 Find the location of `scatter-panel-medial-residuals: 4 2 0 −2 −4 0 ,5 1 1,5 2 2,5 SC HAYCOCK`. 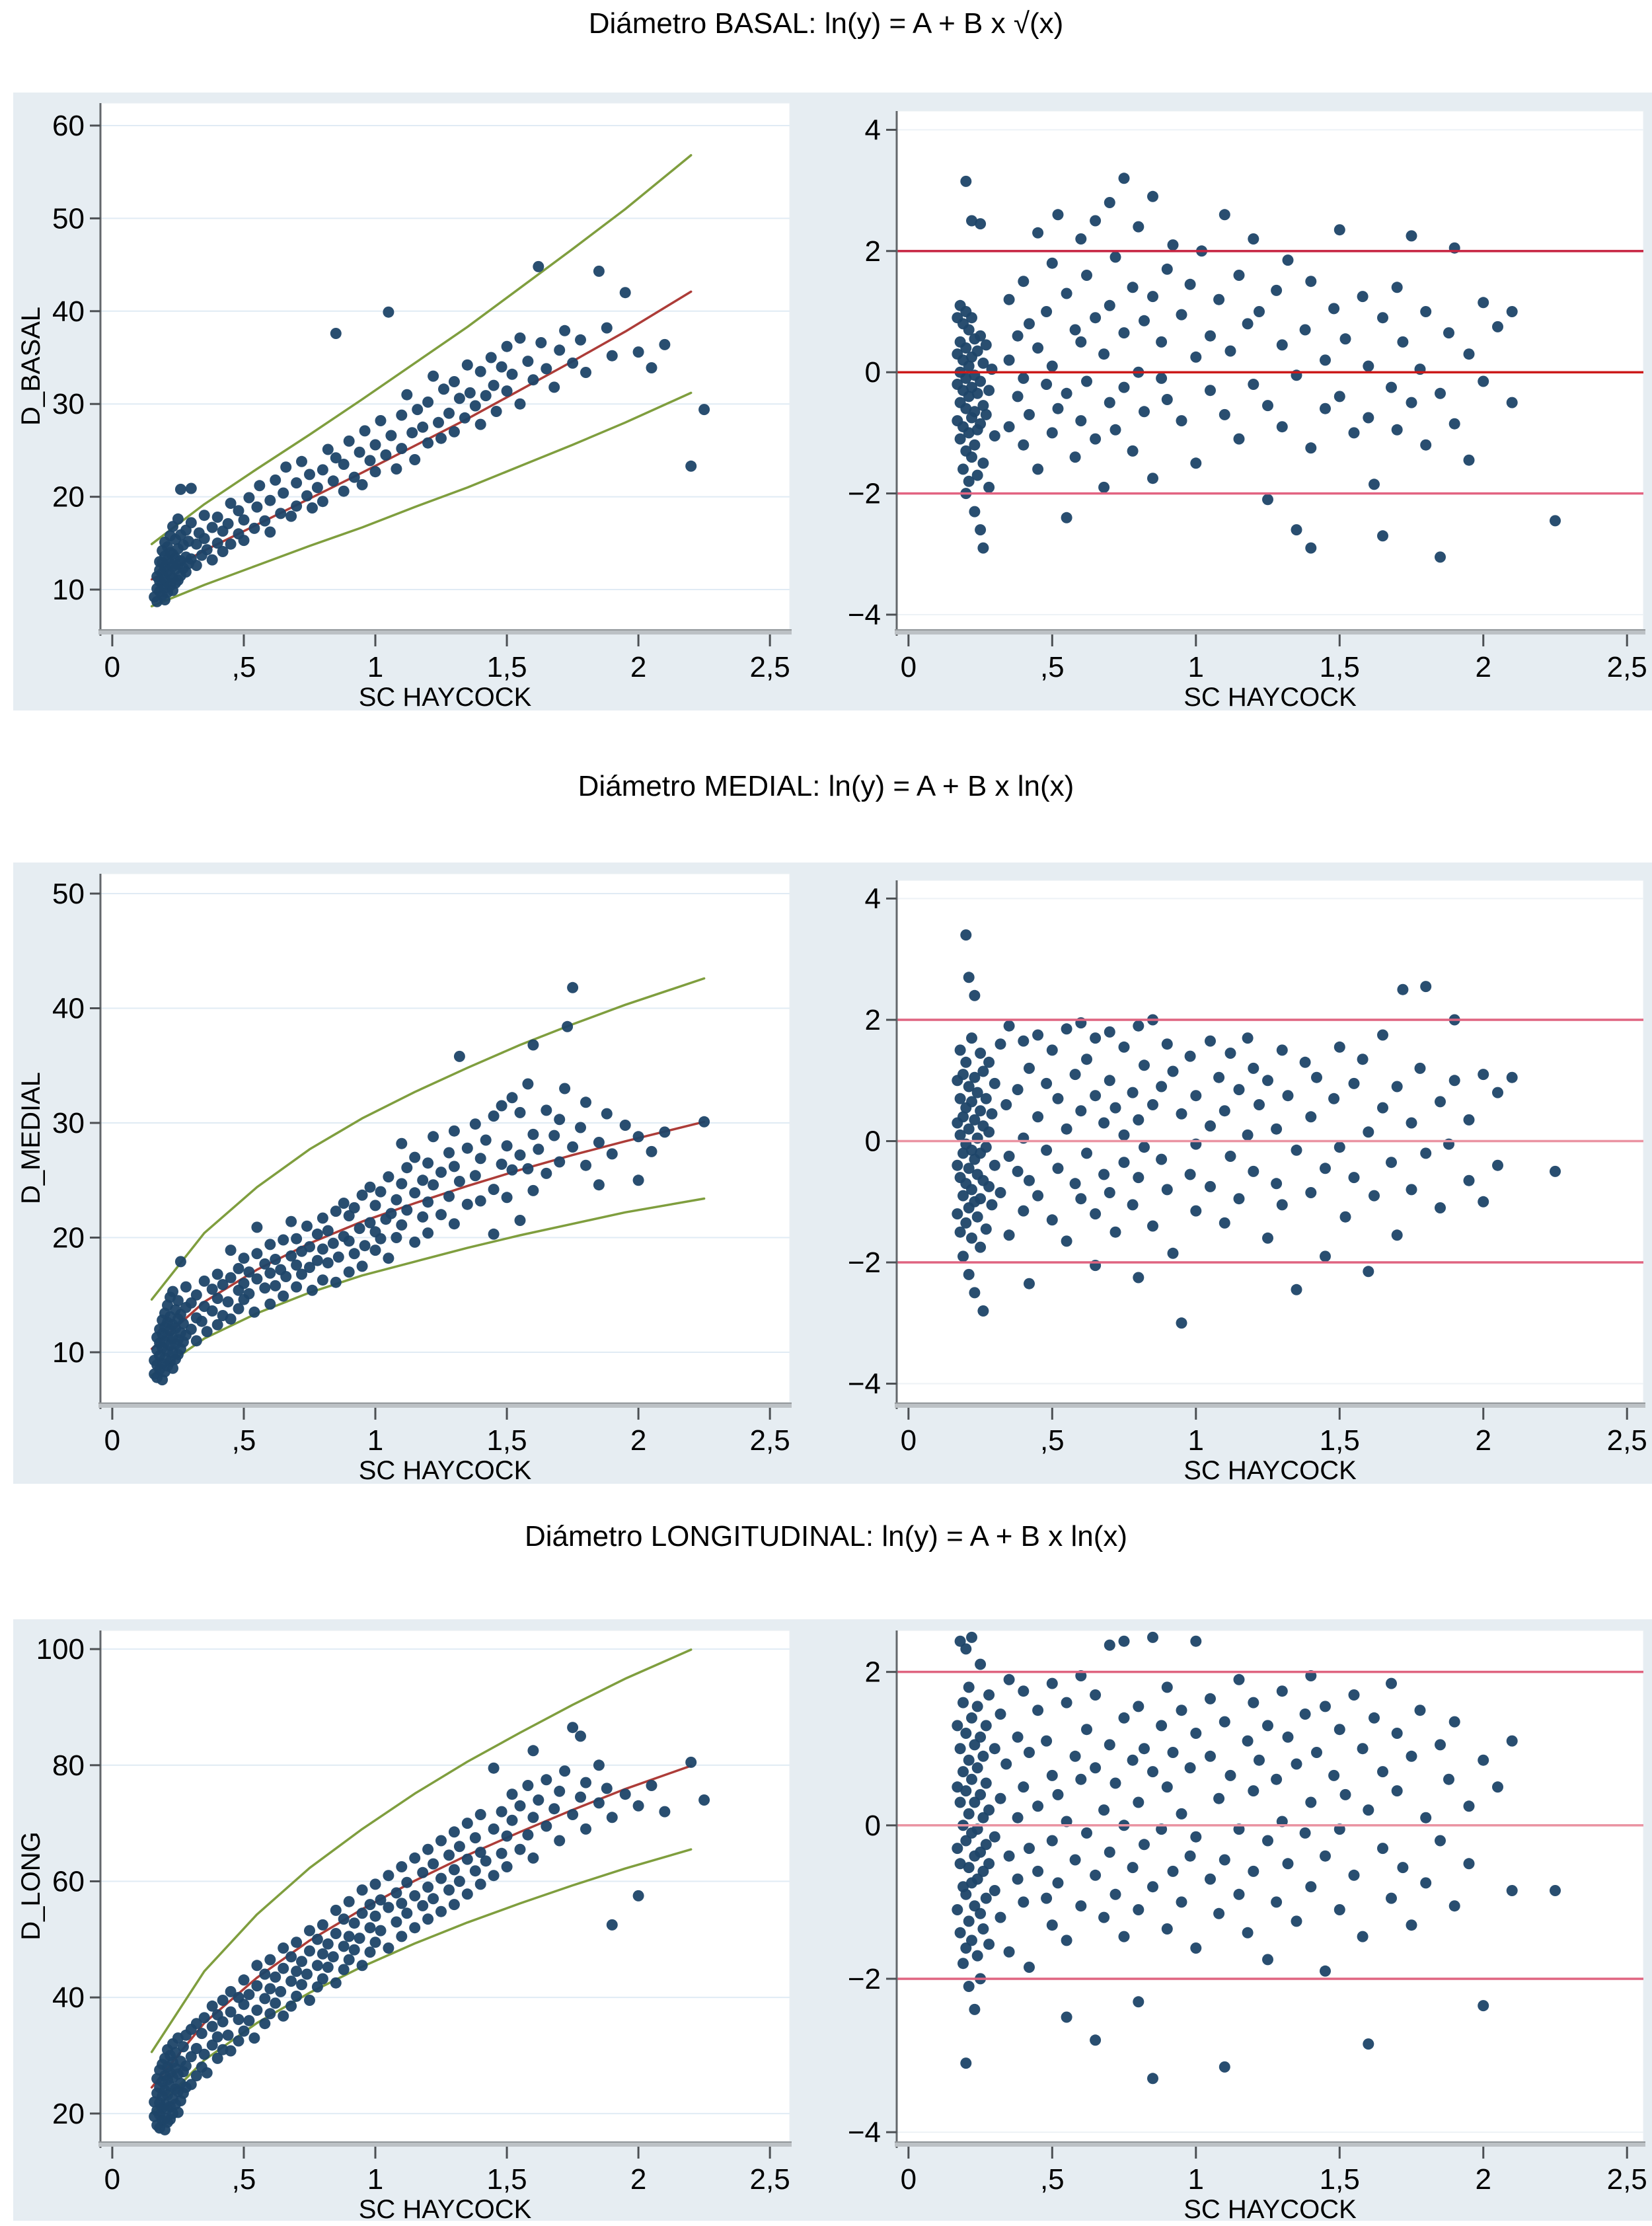

scatter-panel-medial-residuals: 4 2 0 −2 −4 0 ,5 1 1,5 2 2,5 SC HAYCOCK is located at coordinates (1231, 1173).